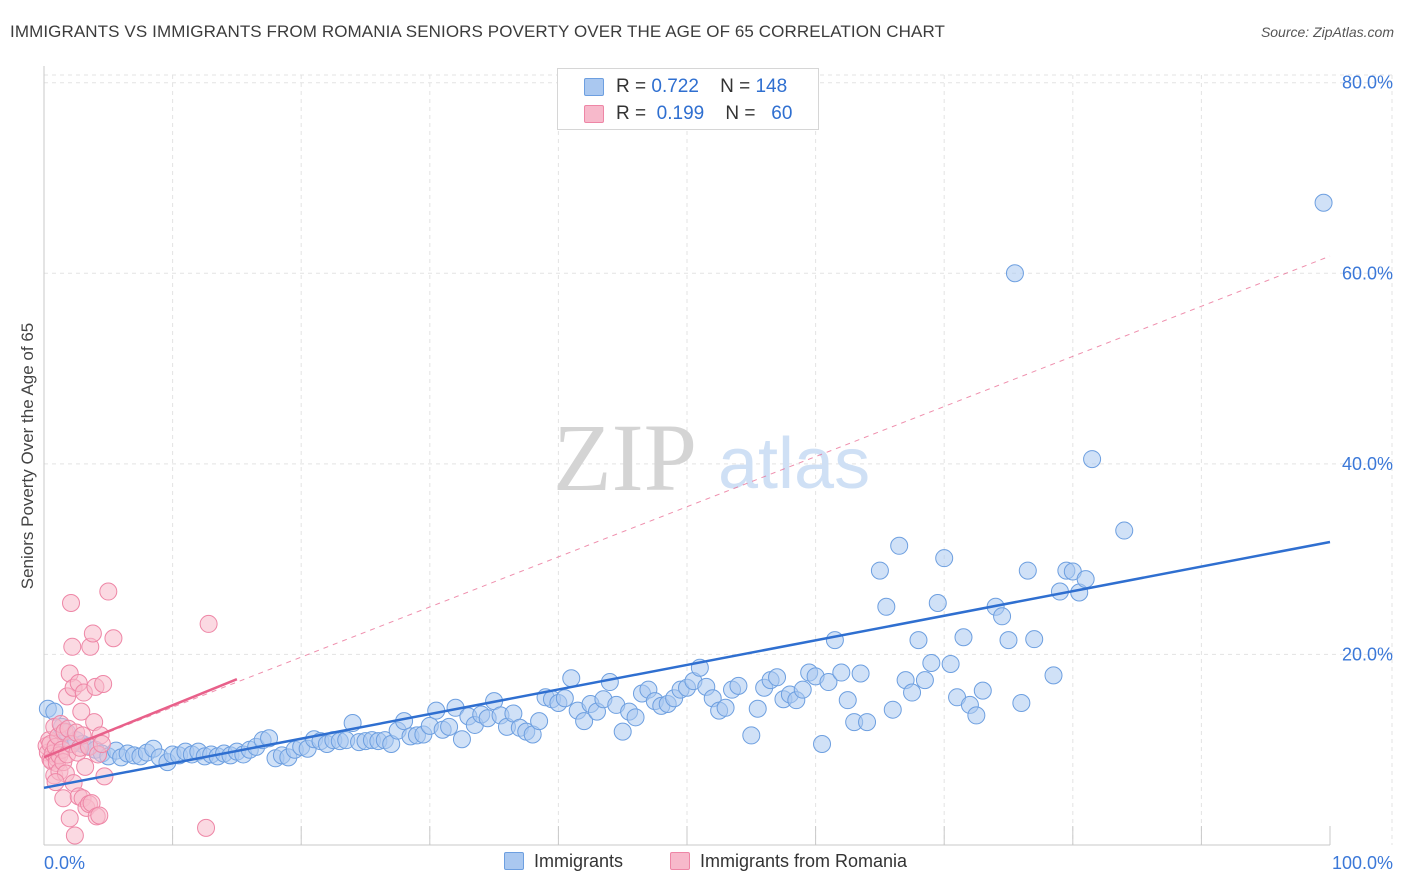 The height and width of the screenshot is (892, 1406). What do you see at coordinates (64, 863) in the screenshot?
I see `x-tick-label: 0.0%` at bounding box center [64, 863].